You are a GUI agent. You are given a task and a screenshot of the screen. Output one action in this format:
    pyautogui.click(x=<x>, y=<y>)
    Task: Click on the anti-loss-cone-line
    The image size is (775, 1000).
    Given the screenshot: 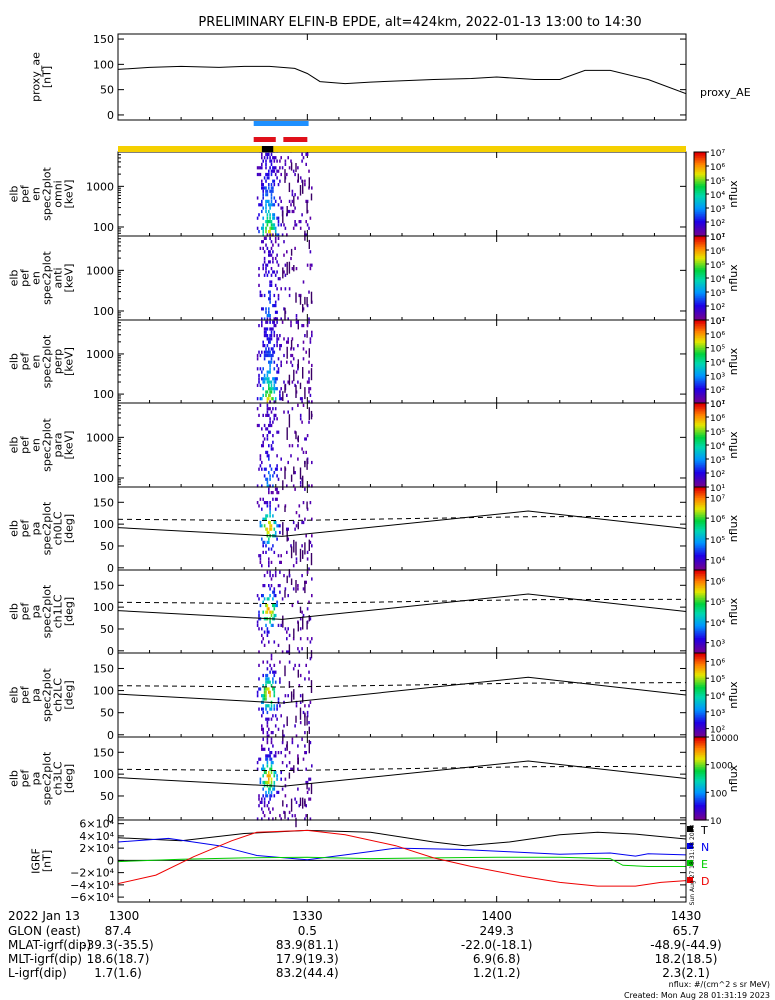 What is the action you would take?
    pyautogui.click(x=402, y=768)
    